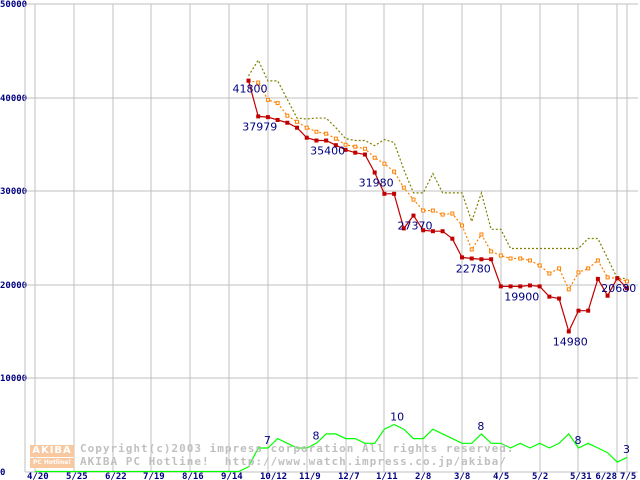 The width and height of the screenshot is (640, 480). What do you see at coordinates (606, 476) in the screenshot?
I see `x-tick-label: 6/28` at bounding box center [606, 476].